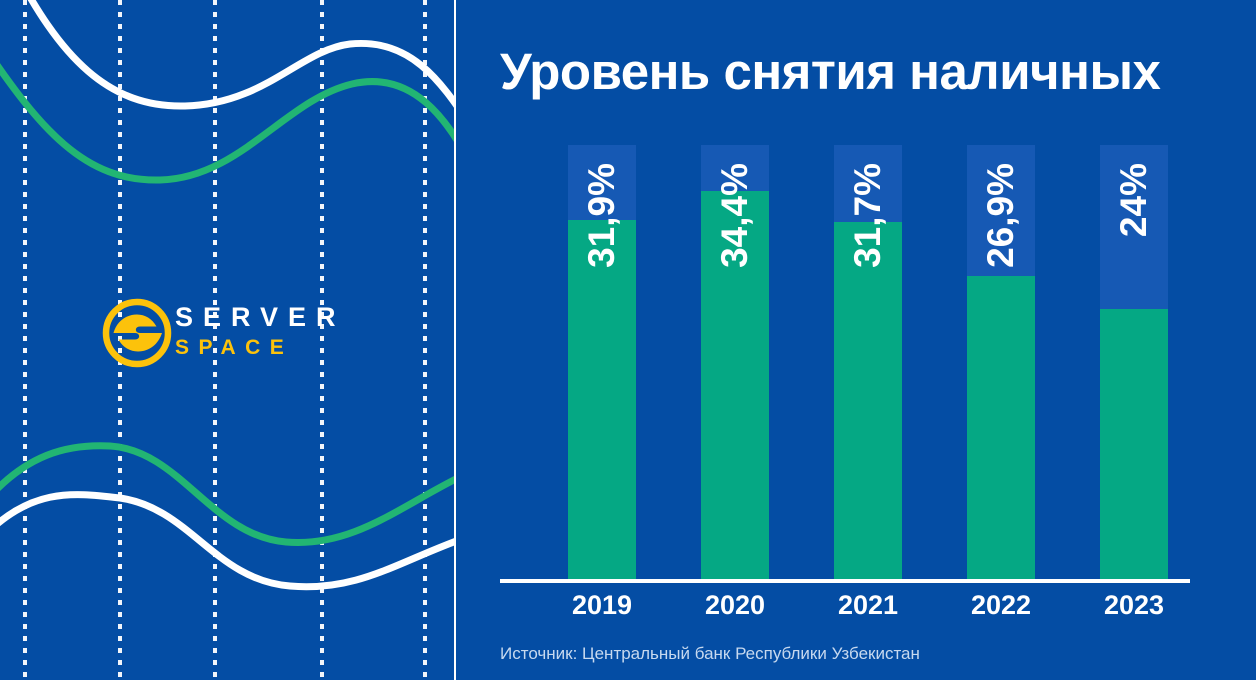  Describe the element at coordinates (602, 401) in the screenshot. I see `bar-fill-2019` at that location.